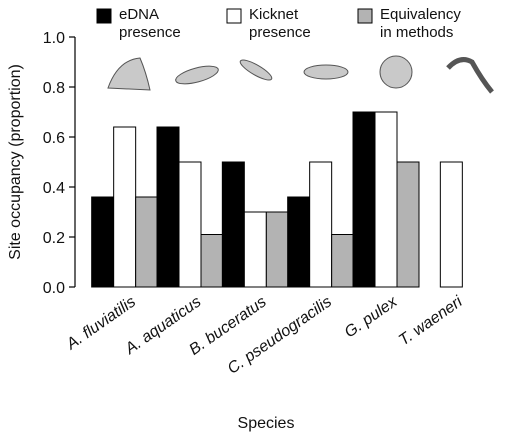 The image size is (510, 438). I want to click on x-axis-title: Species, so click(266, 423).